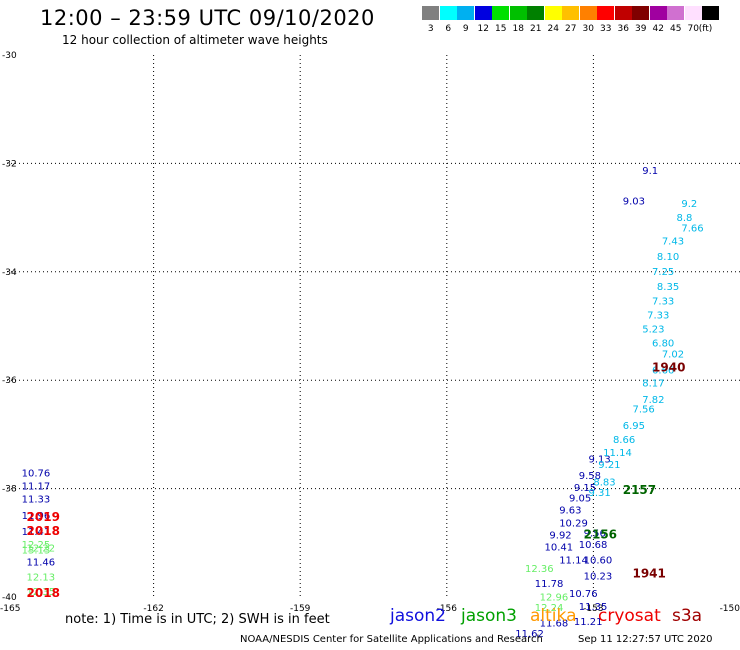 This screenshot has width=740, height=650. I want to click on data-point-label: 10.60, so click(598, 560).